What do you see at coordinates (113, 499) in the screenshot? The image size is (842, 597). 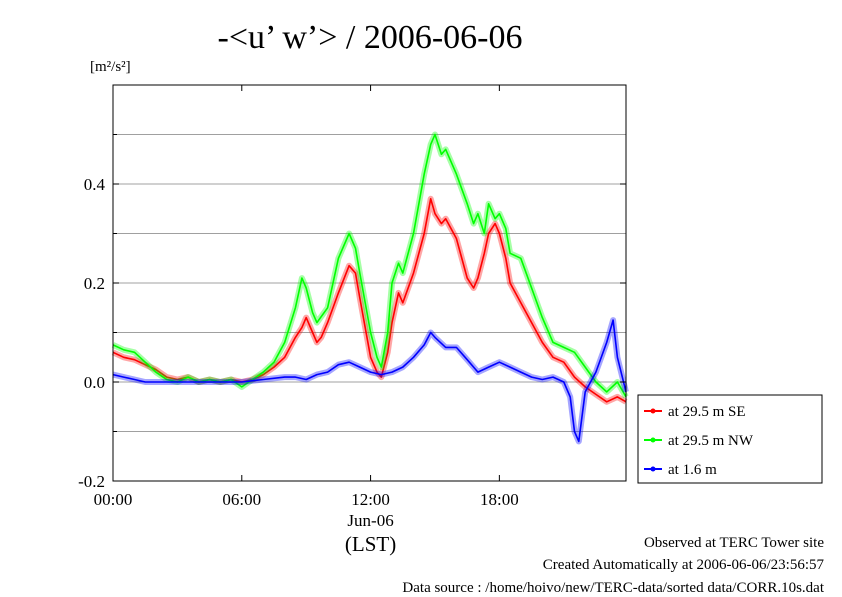 I see `x-tick-label: 00:00` at bounding box center [113, 499].